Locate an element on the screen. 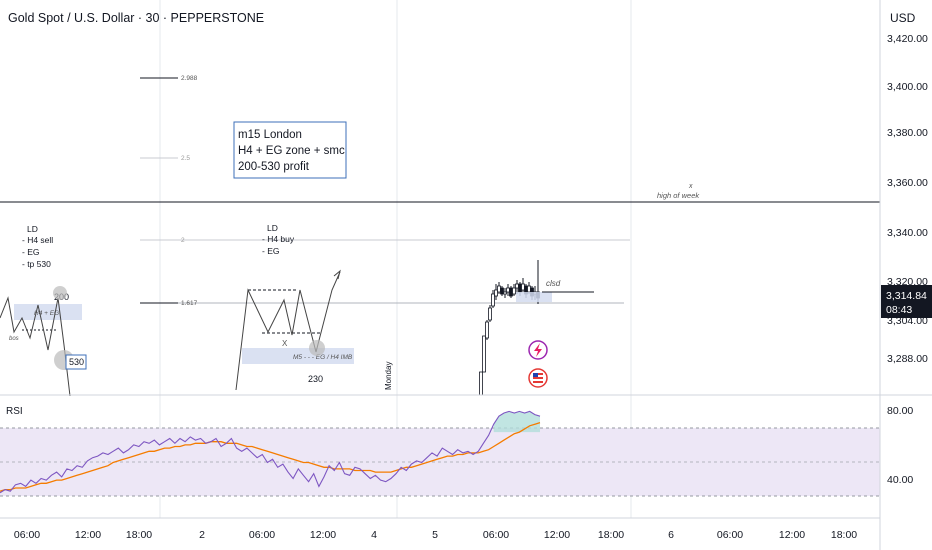  note-line: H4 + EG zone + smc is located at coordinates (291, 151).